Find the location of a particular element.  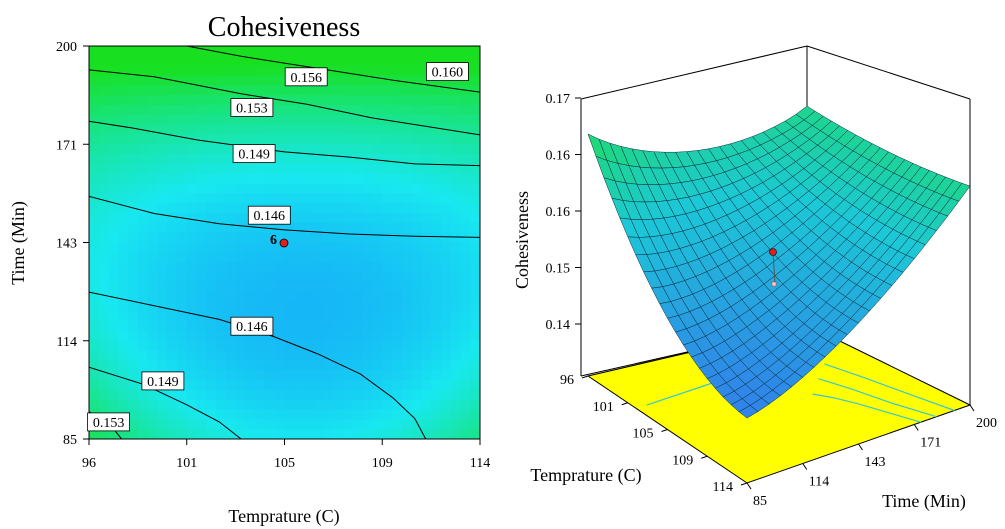

surface-y-label: Time (Min) is located at coordinates (924, 501).